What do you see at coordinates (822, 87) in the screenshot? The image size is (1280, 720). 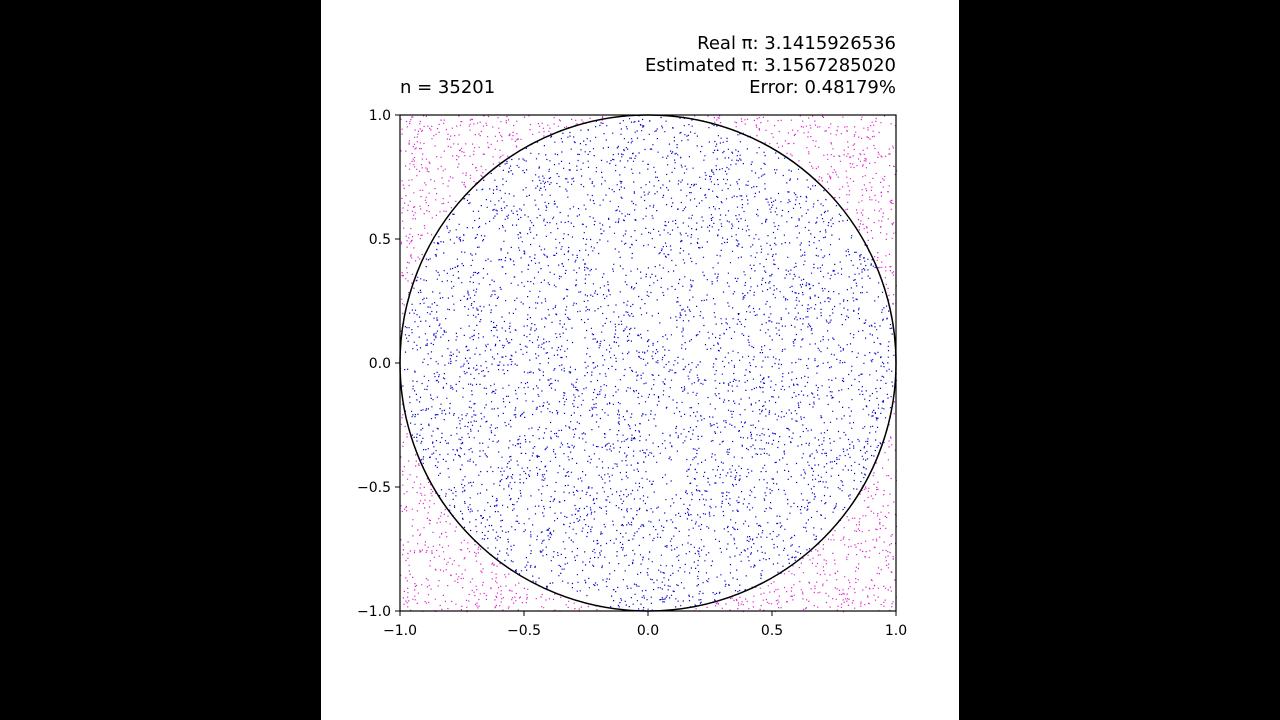 I see `error-label: Error: 0.48179%` at bounding box center [822, 87].